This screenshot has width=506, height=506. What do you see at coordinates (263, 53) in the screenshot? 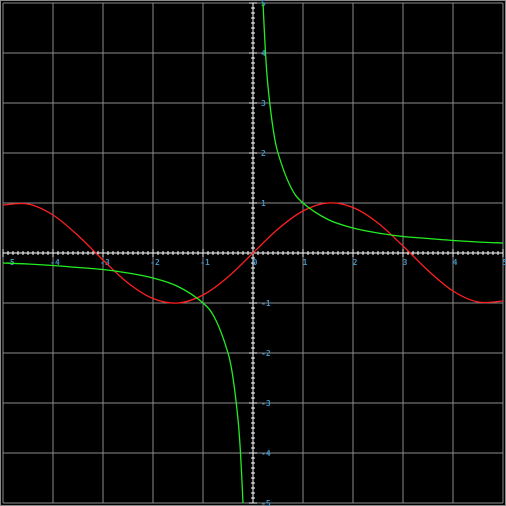
I see `y-tick-label: 4` at bounding box center [263, 53].